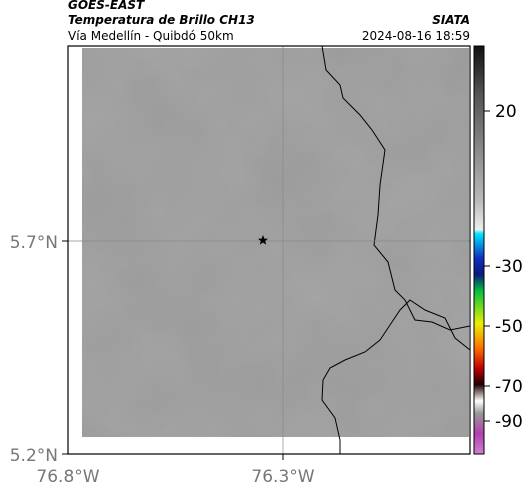 This screenshot has height=491, width=526. What do you see at coordinates (506, 112) in the screenshot?
I see `colorbar-label: 20` at bounding box center [506, 112].